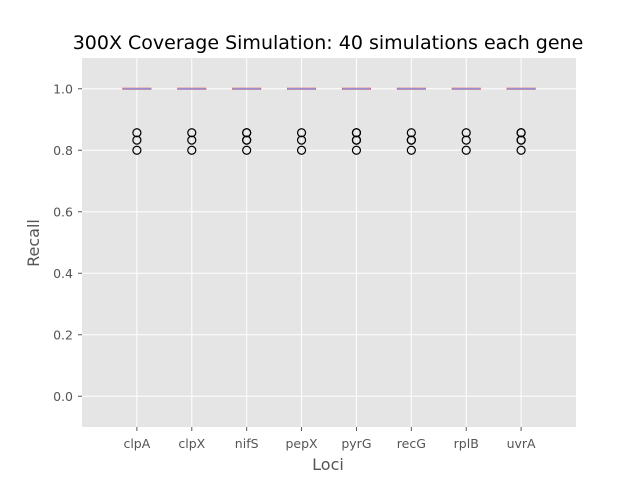 This screenshot has height=480, width=640. Describe the element at coordinates (192, 121) in the screenshot. I see `box-clpX` at that location.